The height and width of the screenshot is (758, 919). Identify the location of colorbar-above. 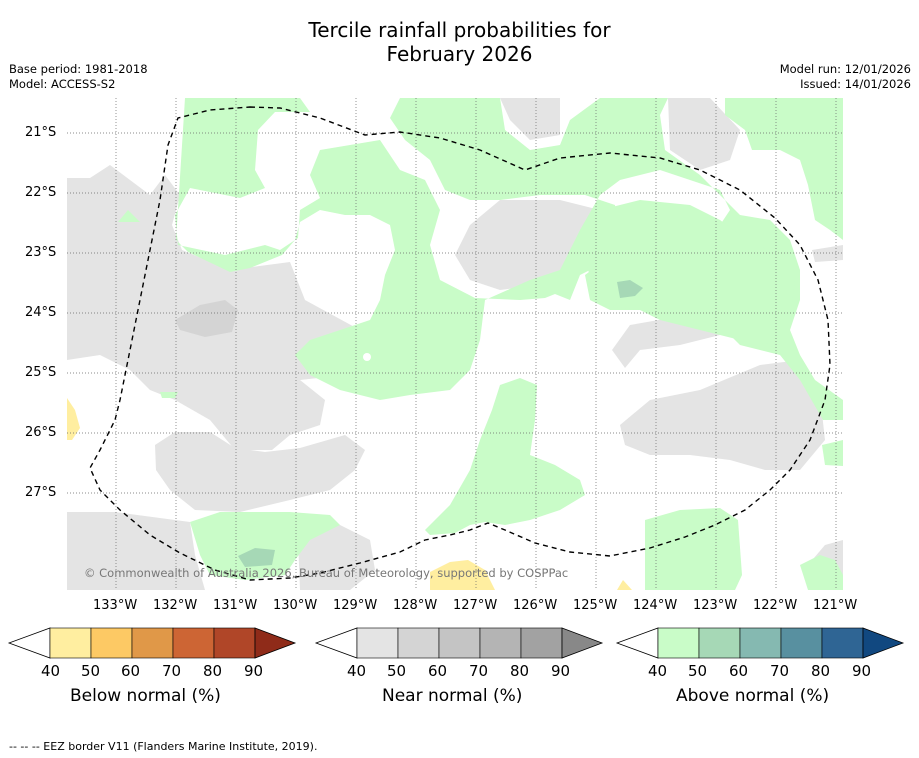
(760, 643).